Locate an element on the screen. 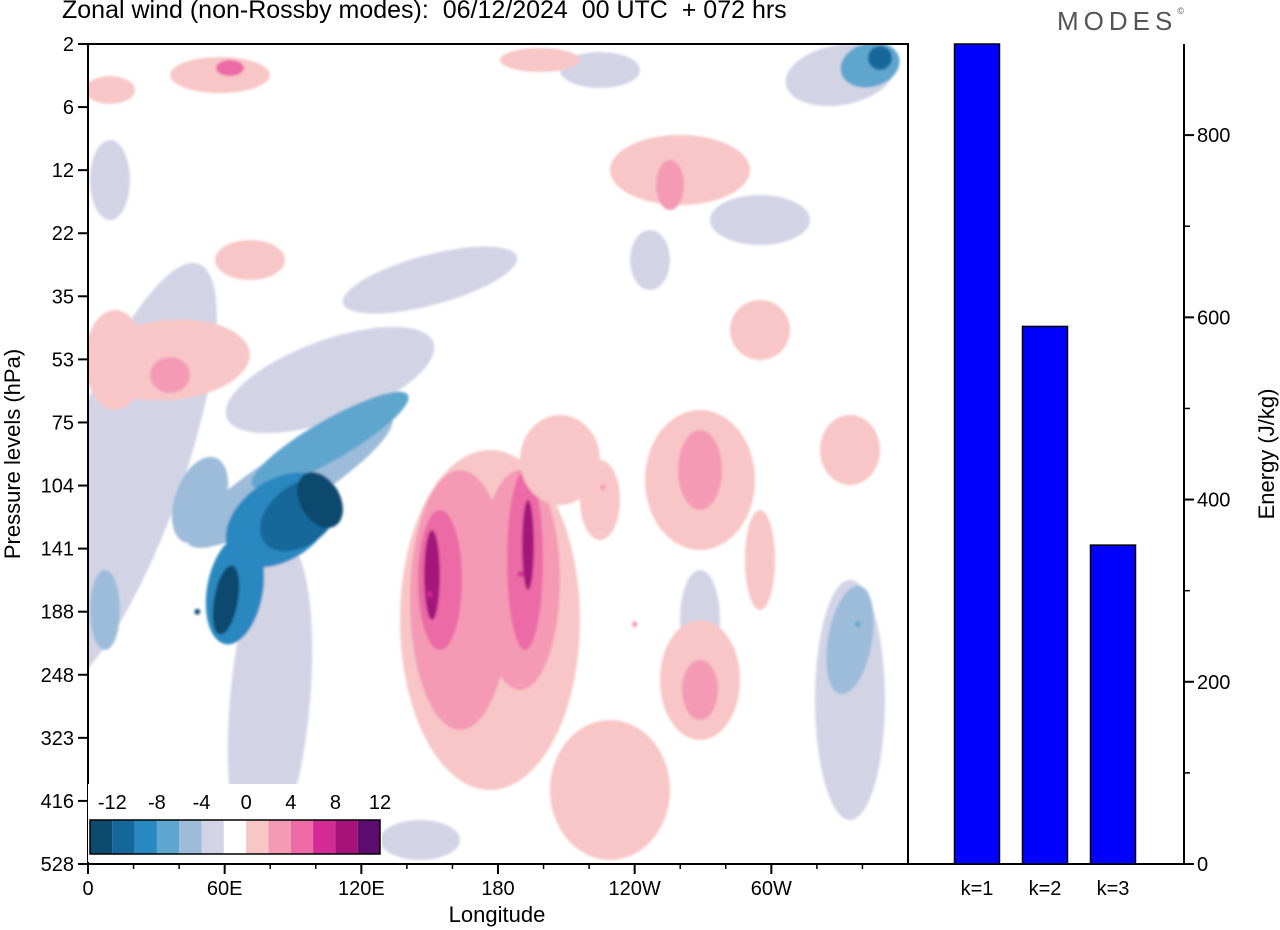 The image size is (1280, 930). y-tick-label: 528 is located at coordinates (57, 865).